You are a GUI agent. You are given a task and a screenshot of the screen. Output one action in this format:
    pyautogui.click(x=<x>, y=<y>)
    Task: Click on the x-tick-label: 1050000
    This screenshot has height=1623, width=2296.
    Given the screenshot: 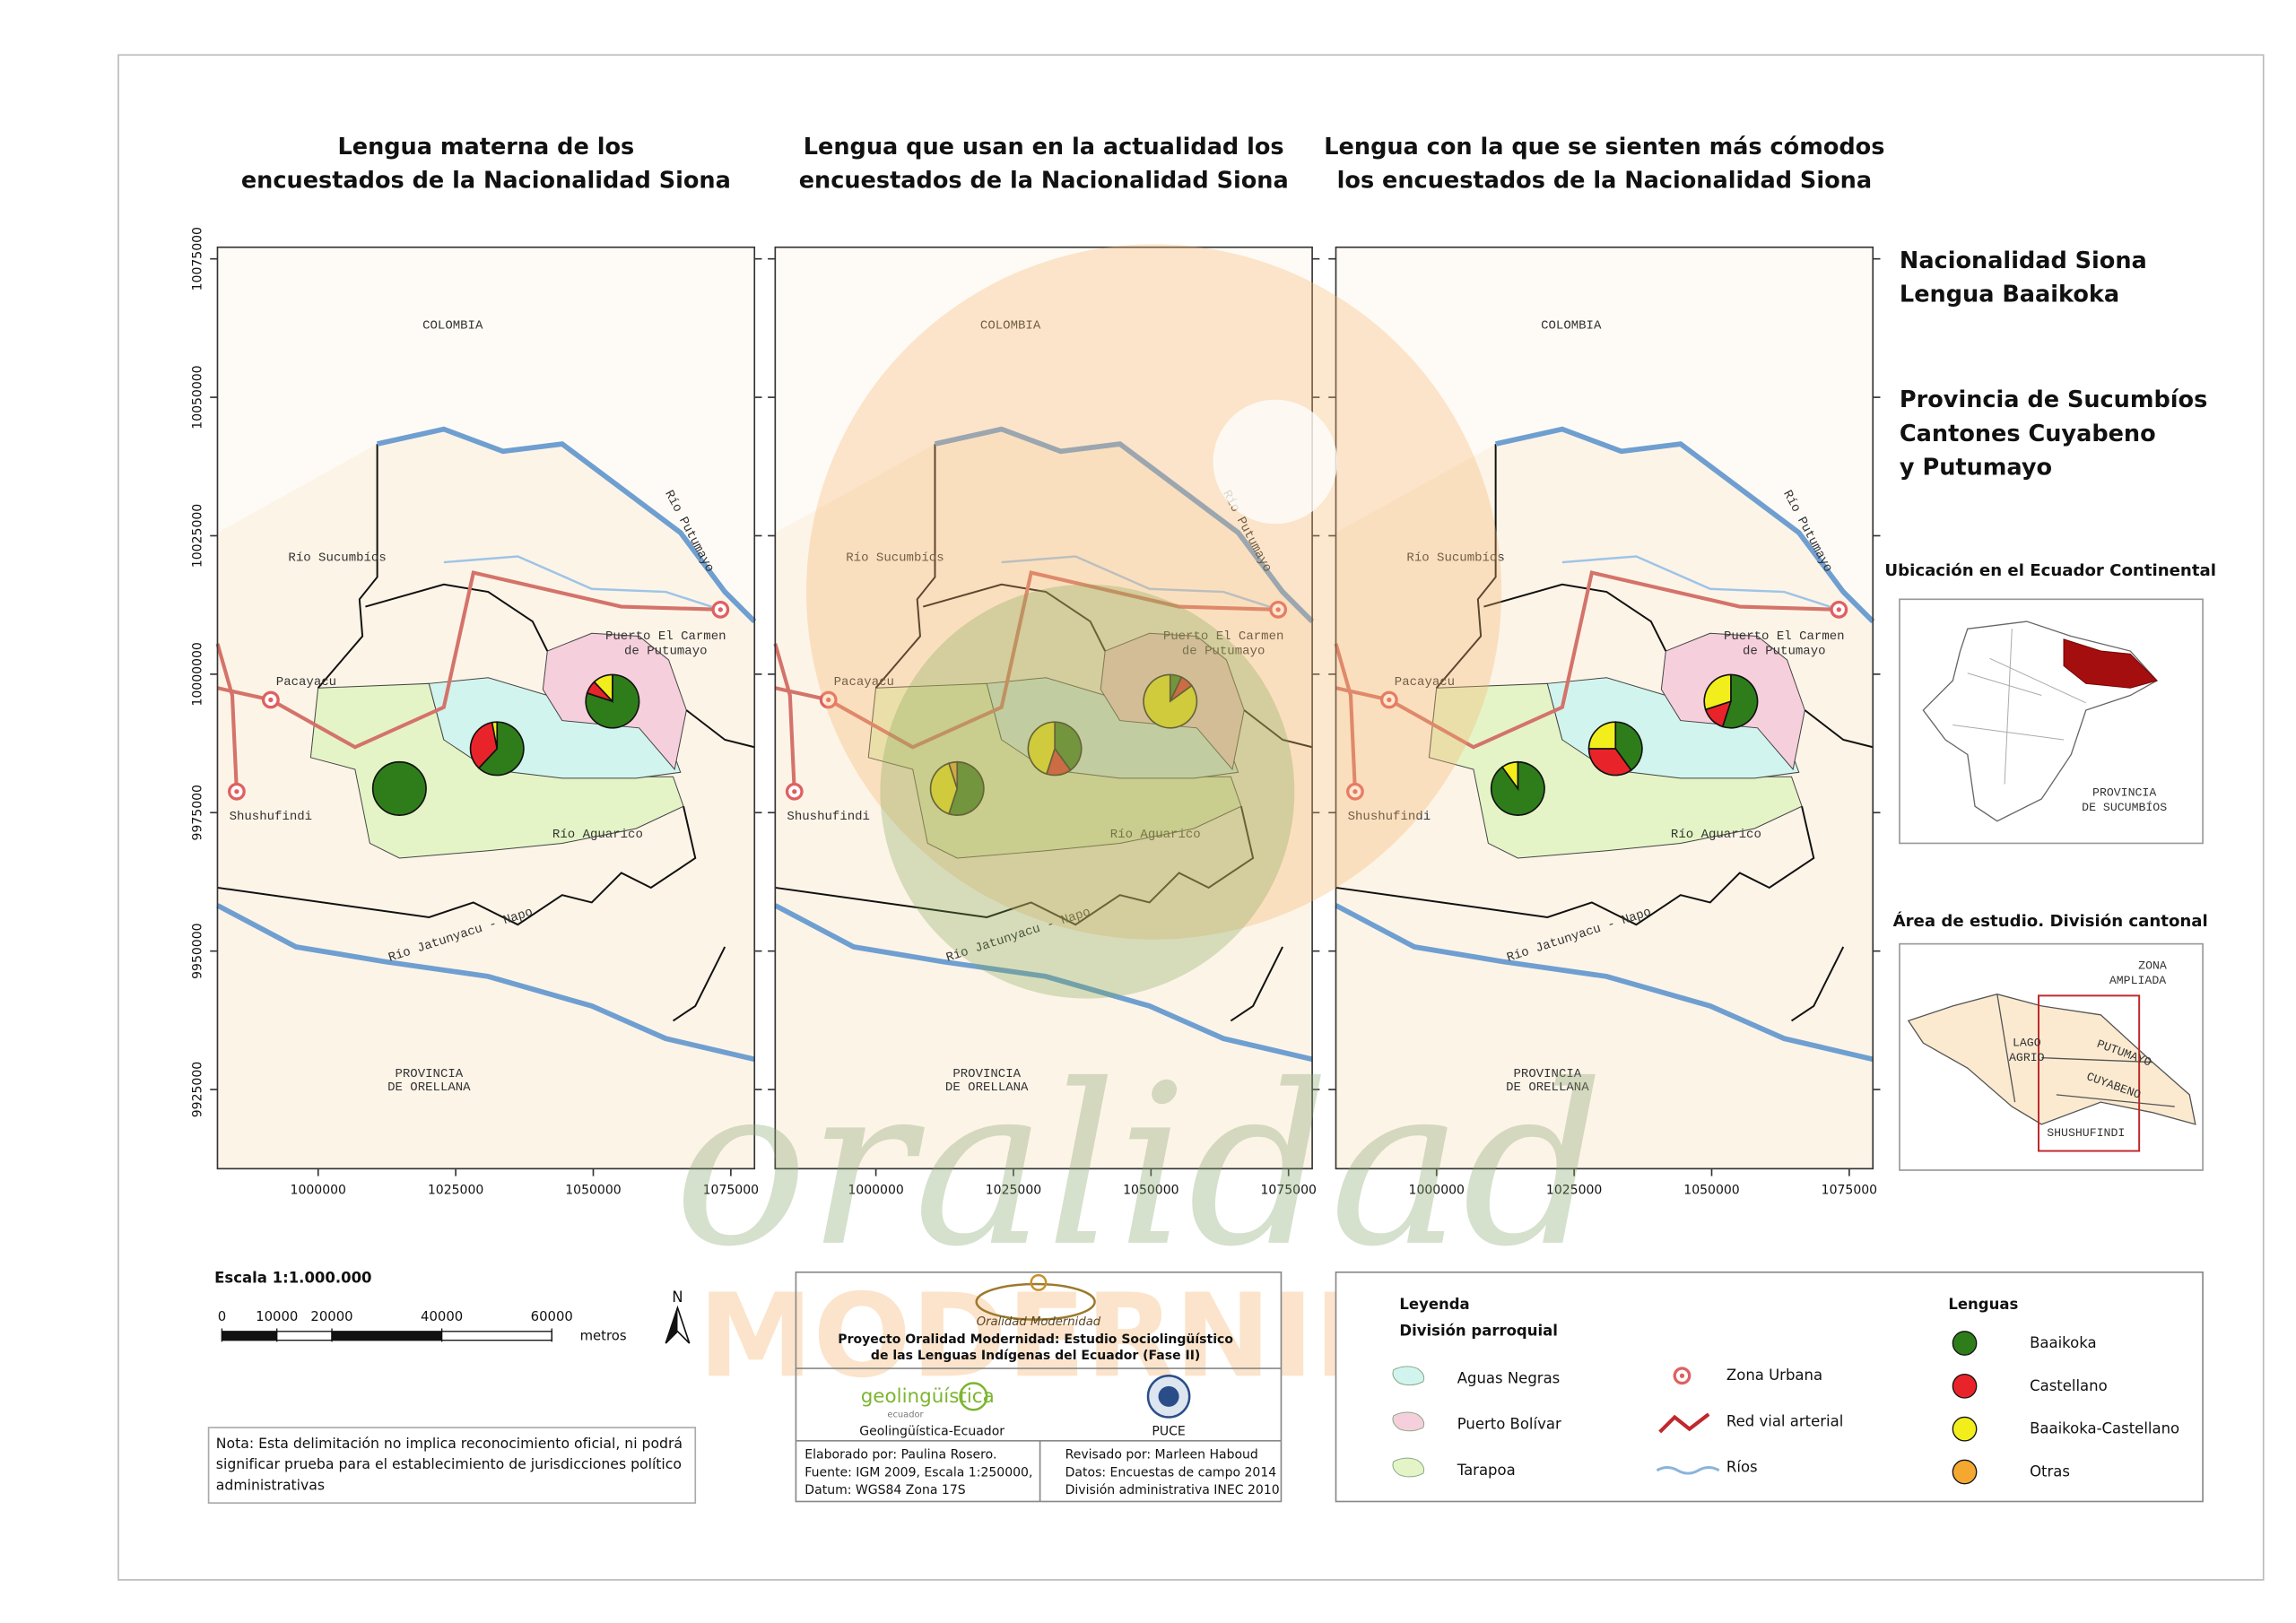 What is the action you would take?
    pyautogui.click(x=1711, y=1190)
    